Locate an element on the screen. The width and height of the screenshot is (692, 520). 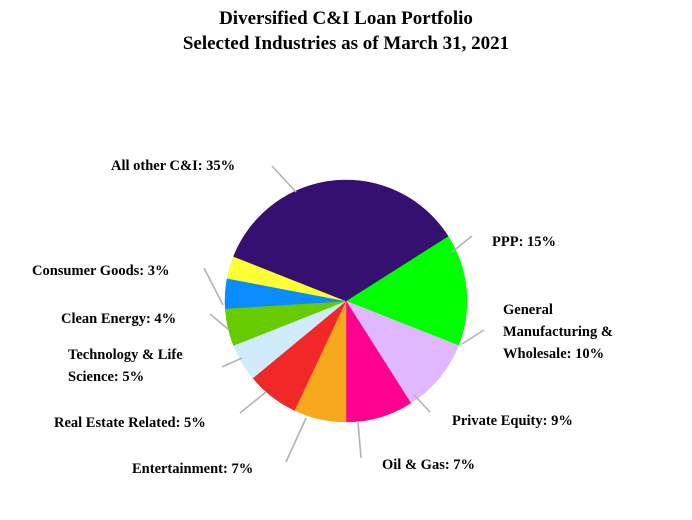
slice-label-line: Oil & Gas: 7% is located at coordinates (428, 465).